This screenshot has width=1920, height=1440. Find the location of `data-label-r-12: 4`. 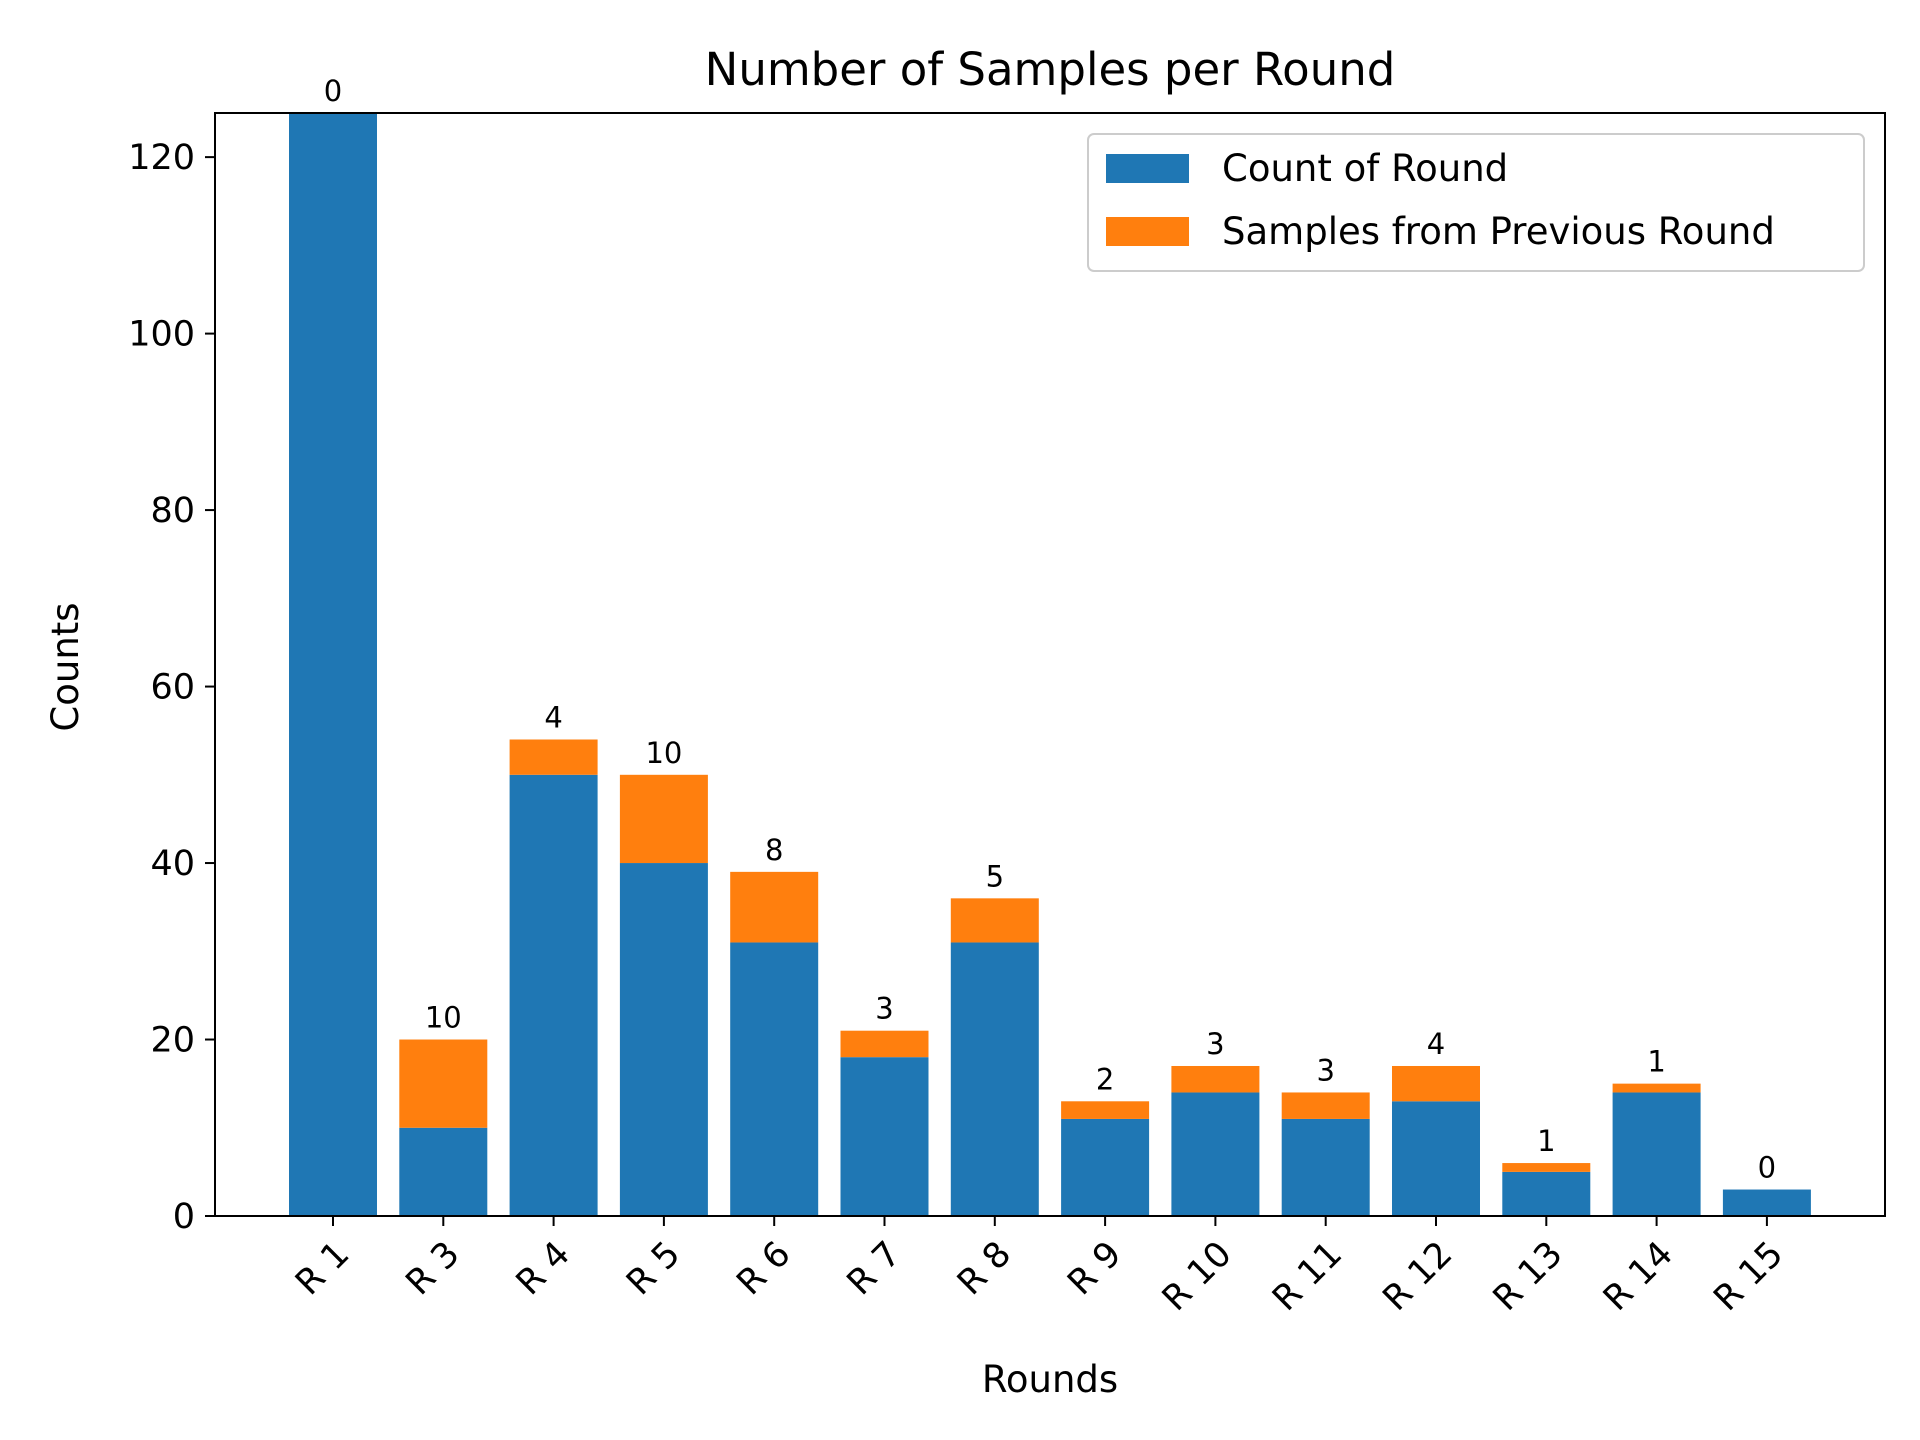

data-label-r-12: 4 is located at coordinates (1436, 1044).